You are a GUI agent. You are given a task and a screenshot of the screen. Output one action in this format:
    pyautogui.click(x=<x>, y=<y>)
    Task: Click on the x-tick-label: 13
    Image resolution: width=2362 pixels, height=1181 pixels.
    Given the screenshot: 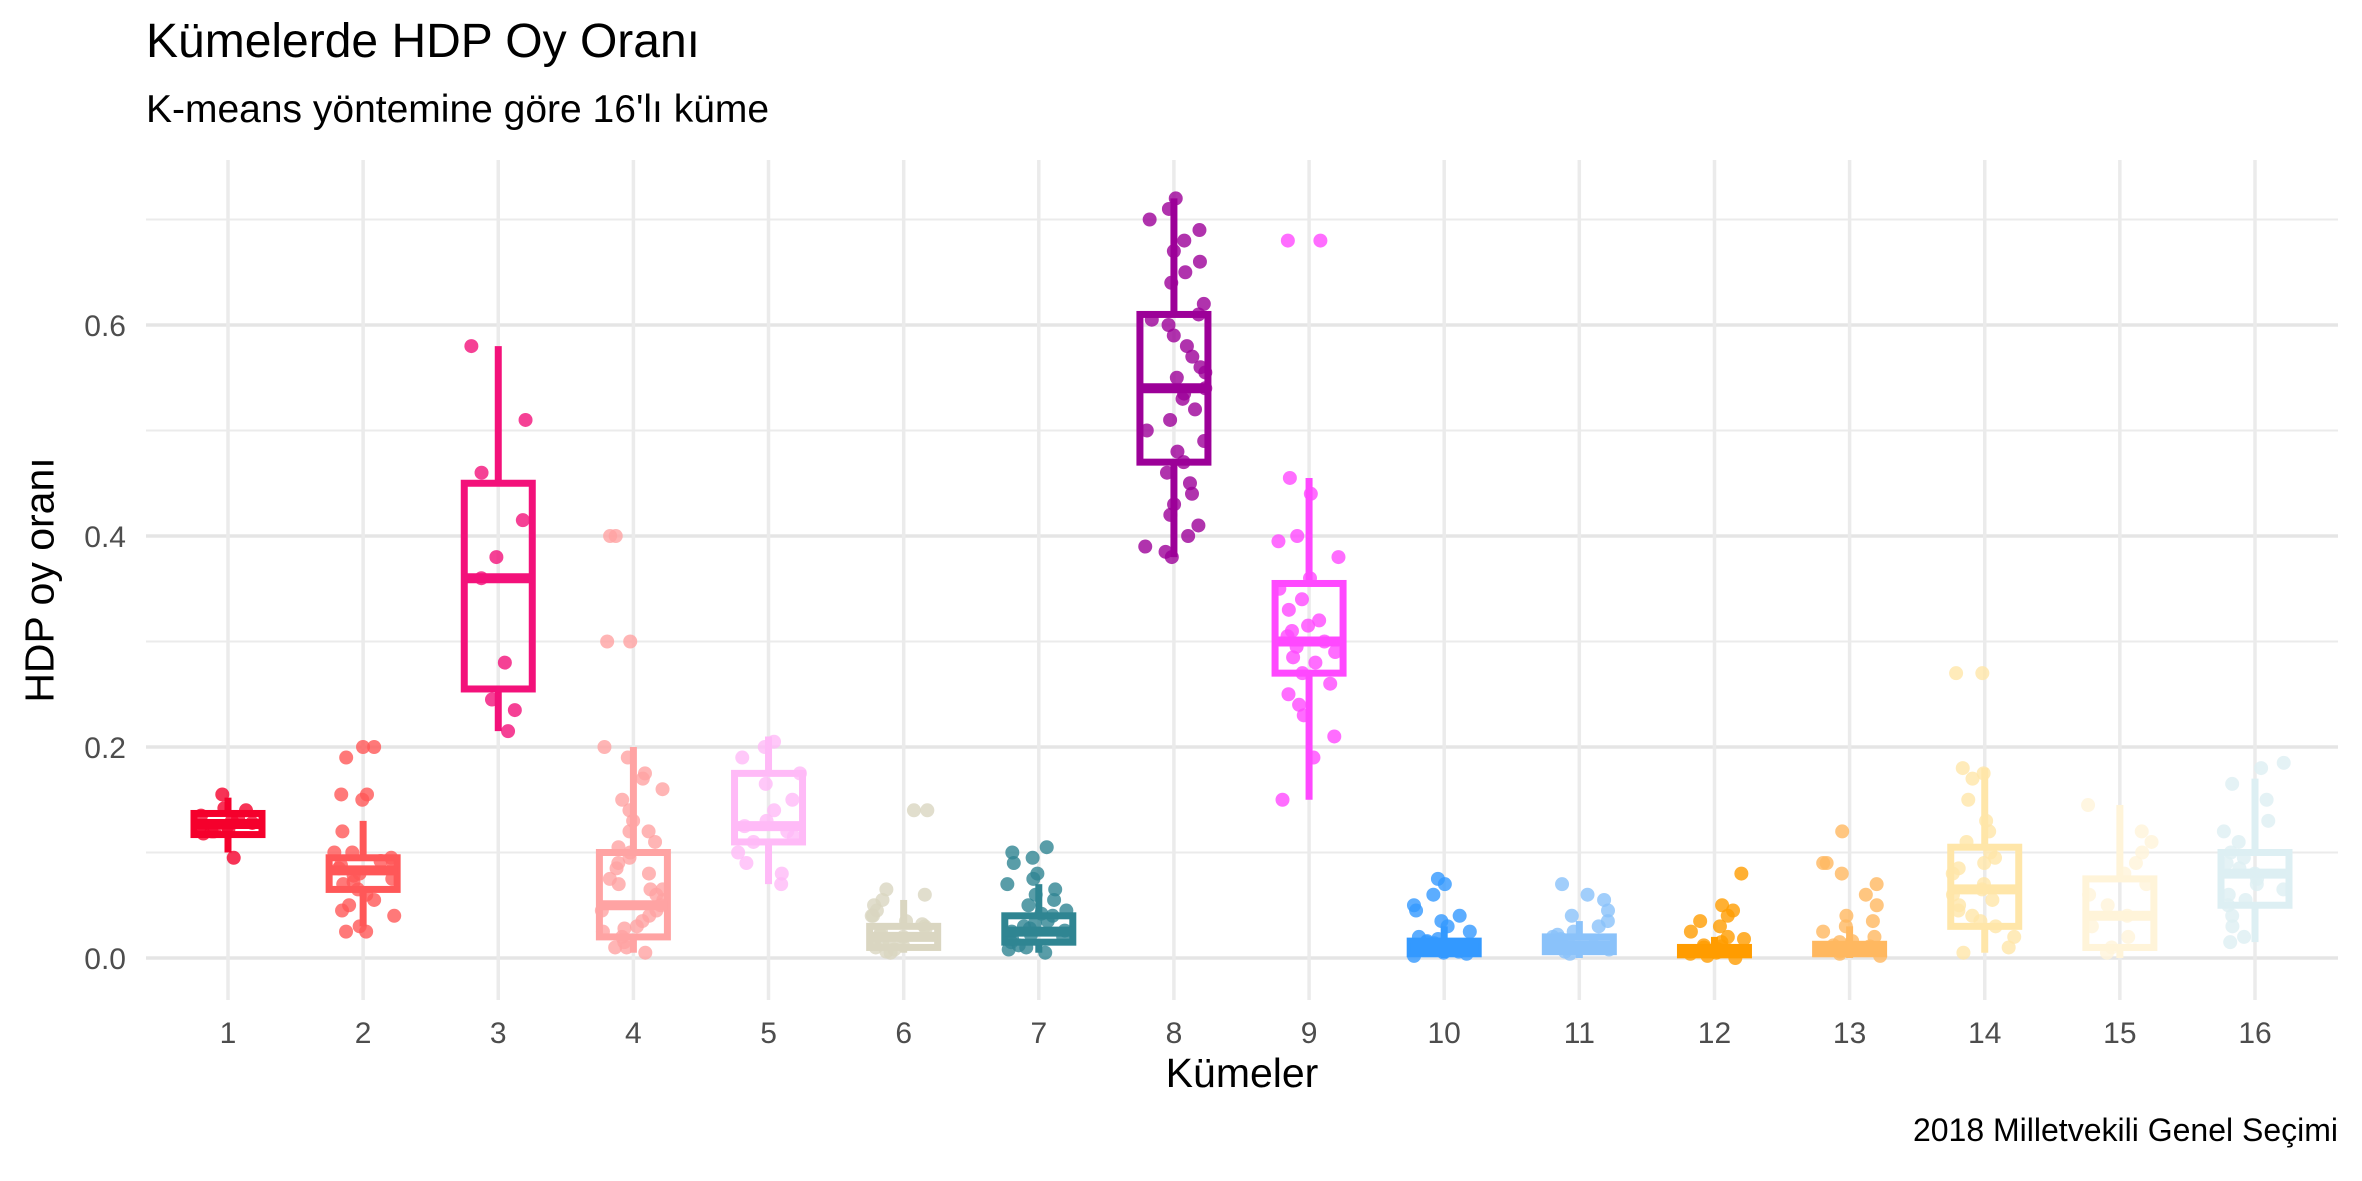 What is the action you would take?
    pyautogui.click(x=1849, y=1033)
    